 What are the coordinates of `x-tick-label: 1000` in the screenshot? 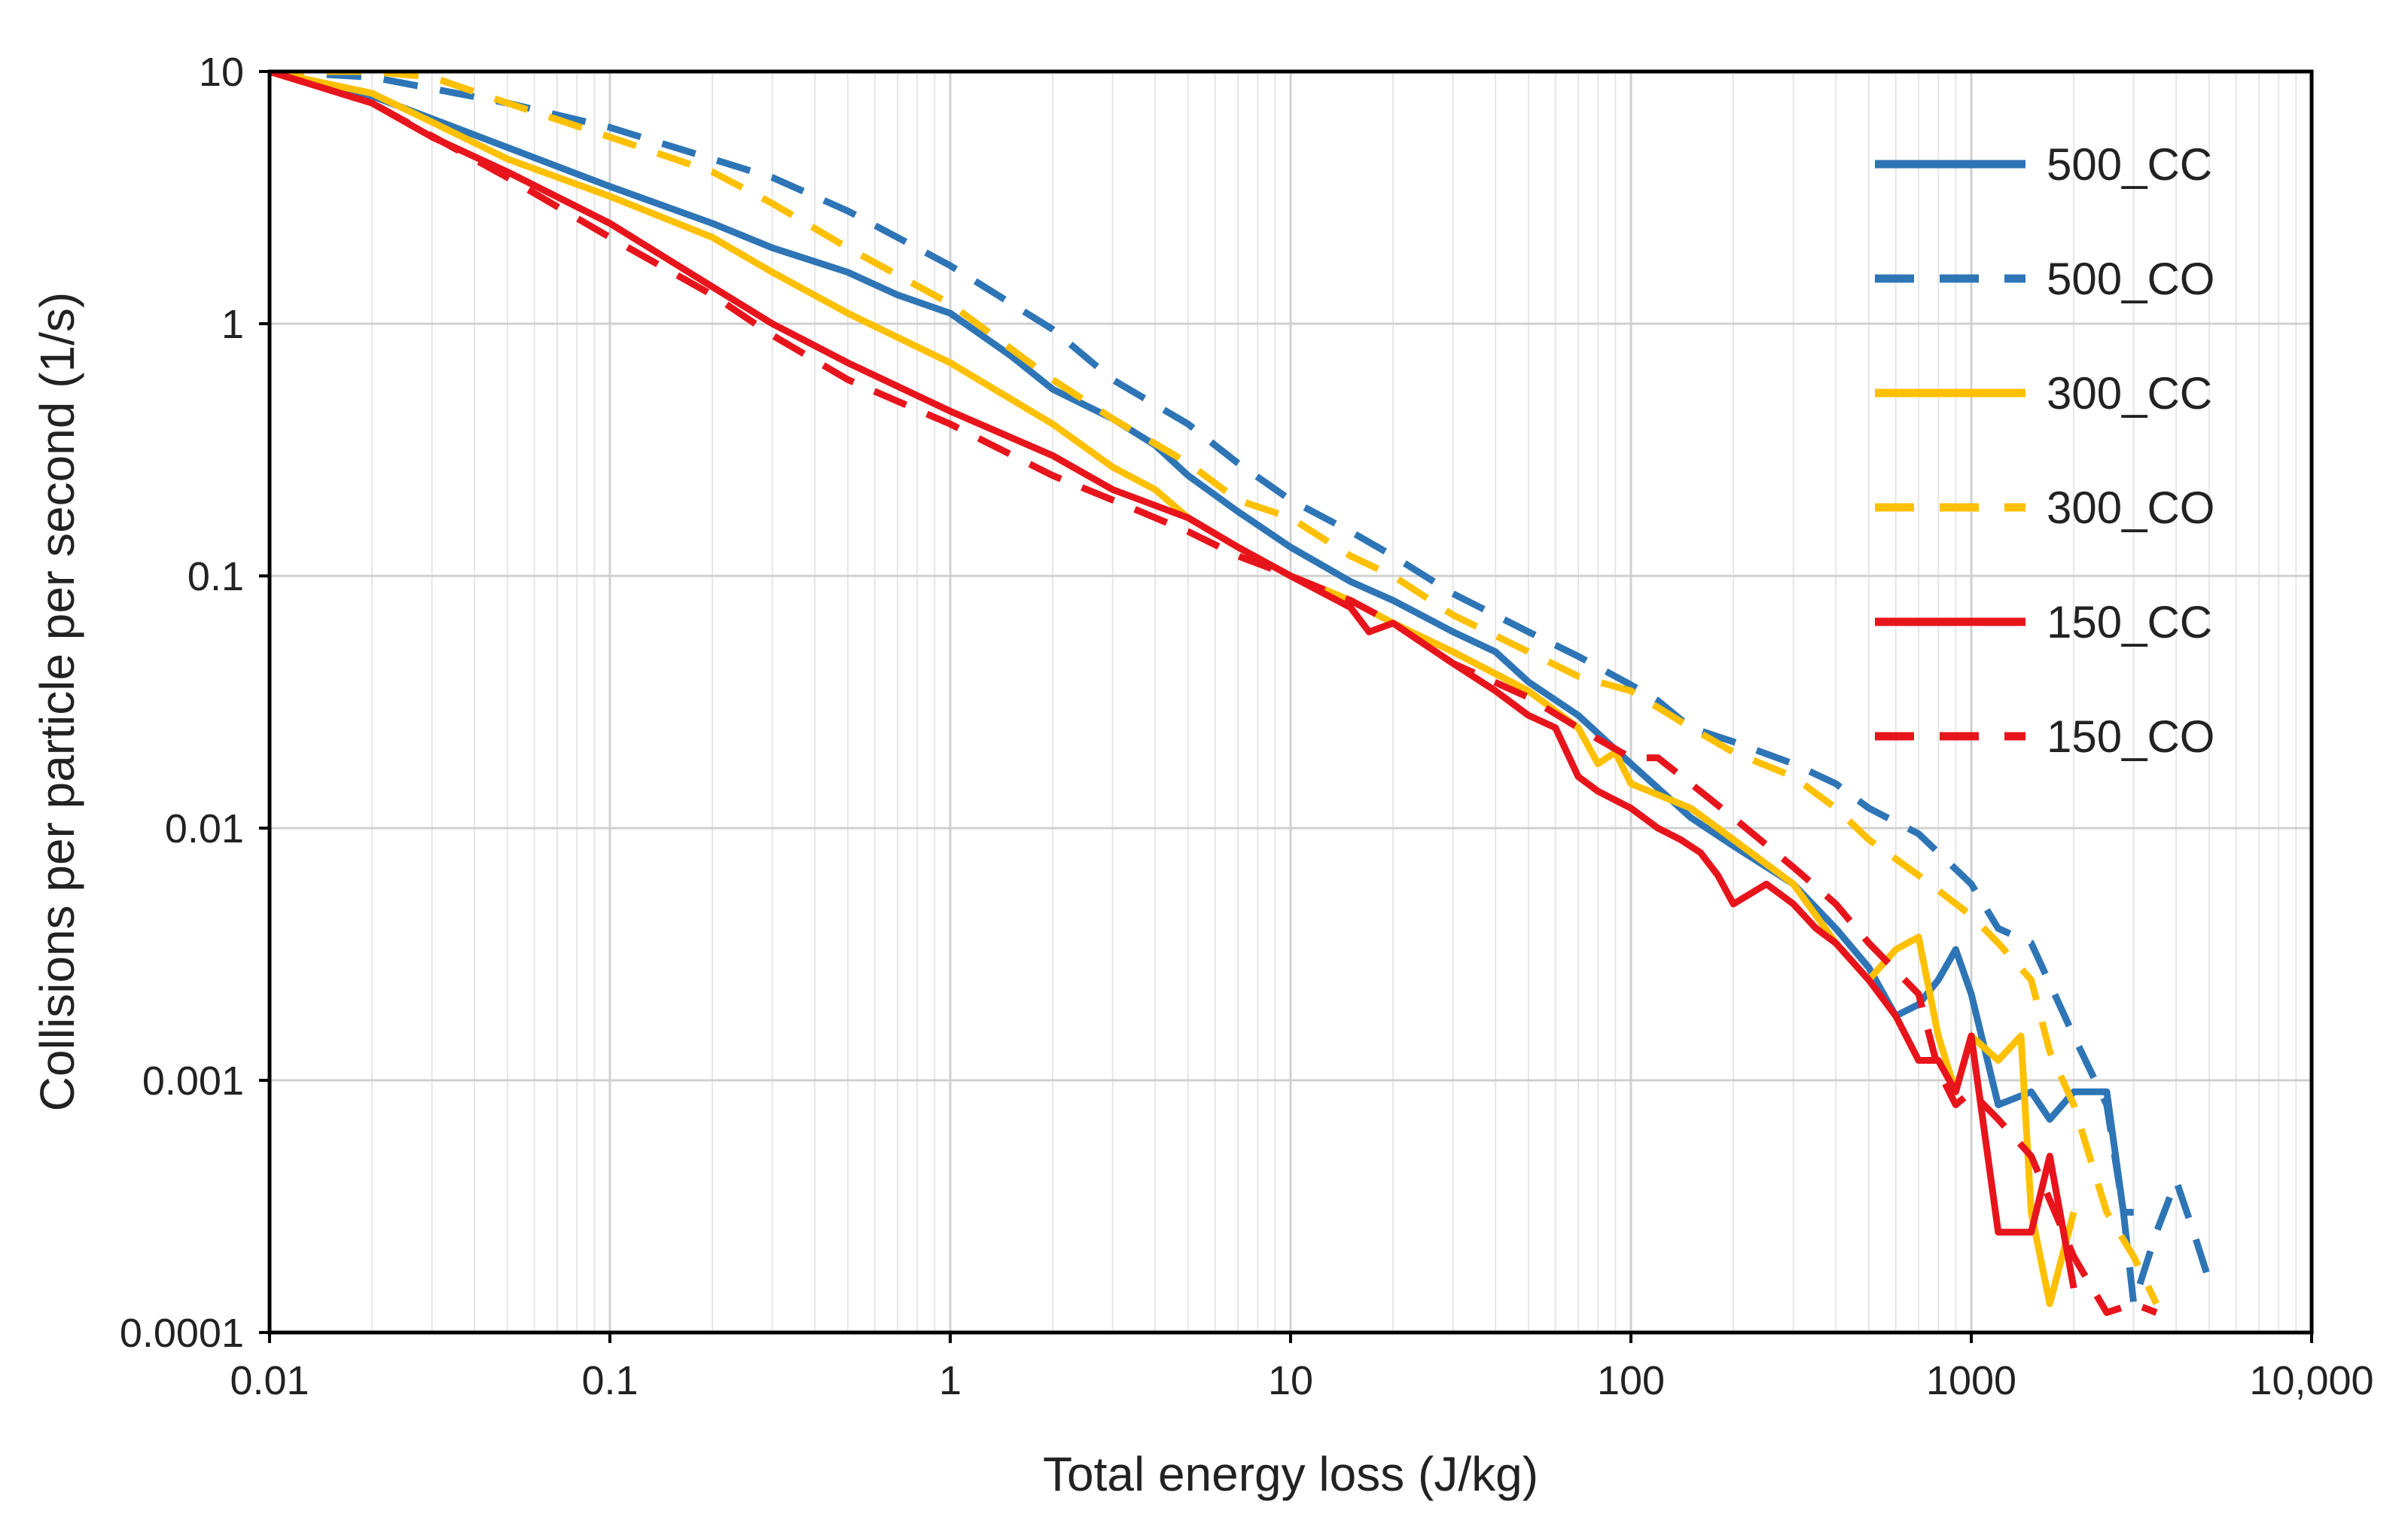 It's located at (1971, 1380).